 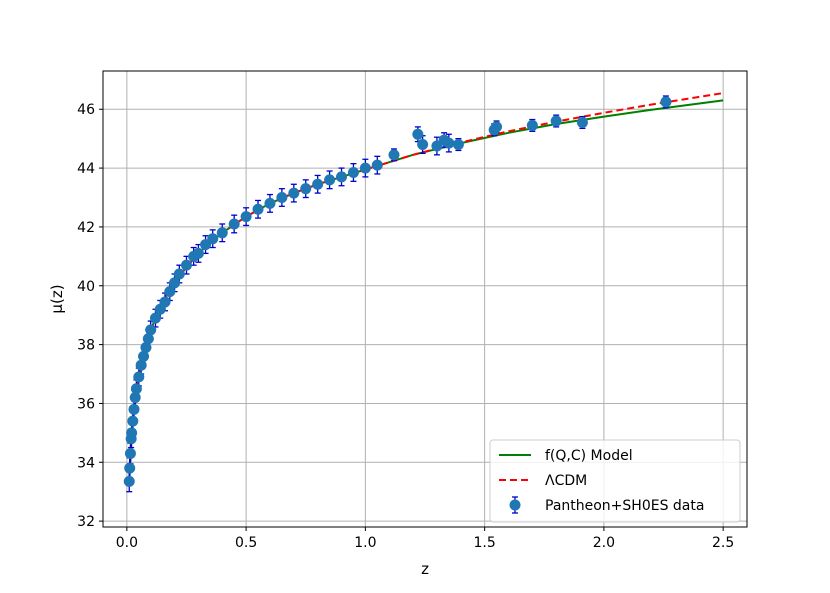 What do you see at coordinates (589, 456) in the screenshot?
I see `legend-label-model: f(Q,C) Model` at bounding box center [589, 456].